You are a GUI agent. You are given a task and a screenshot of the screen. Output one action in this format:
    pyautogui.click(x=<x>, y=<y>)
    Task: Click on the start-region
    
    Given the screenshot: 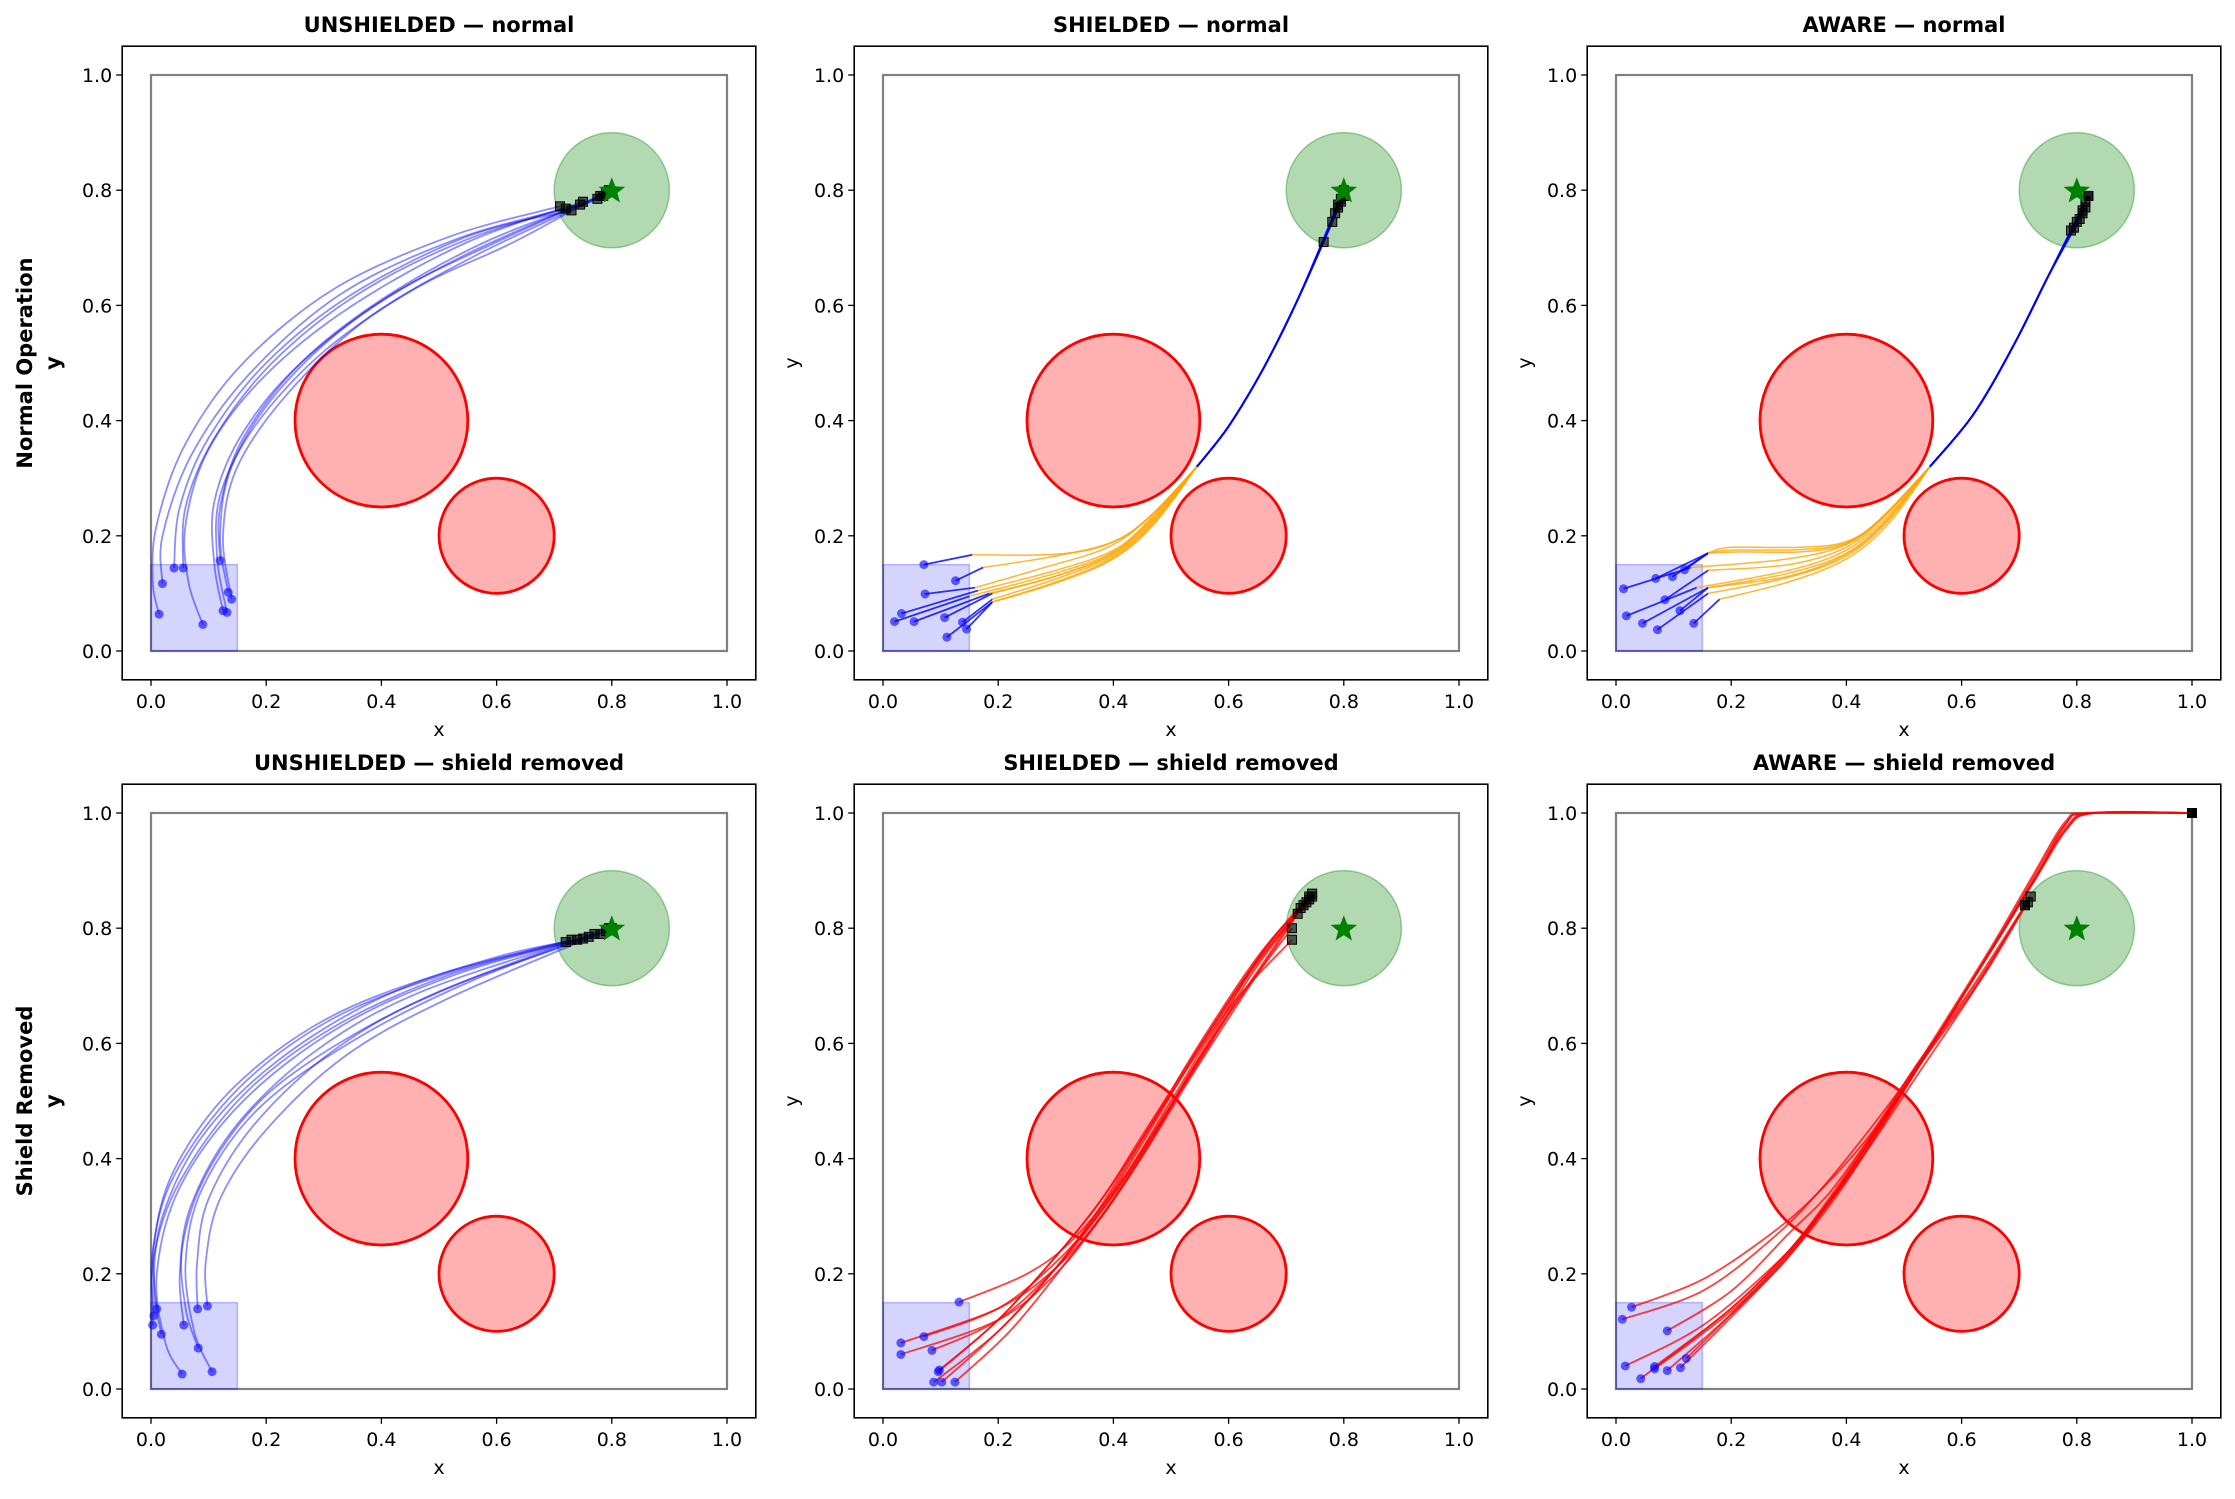 What is the action you would take?
    pyautogui.click(x=1659, y=1345)
    